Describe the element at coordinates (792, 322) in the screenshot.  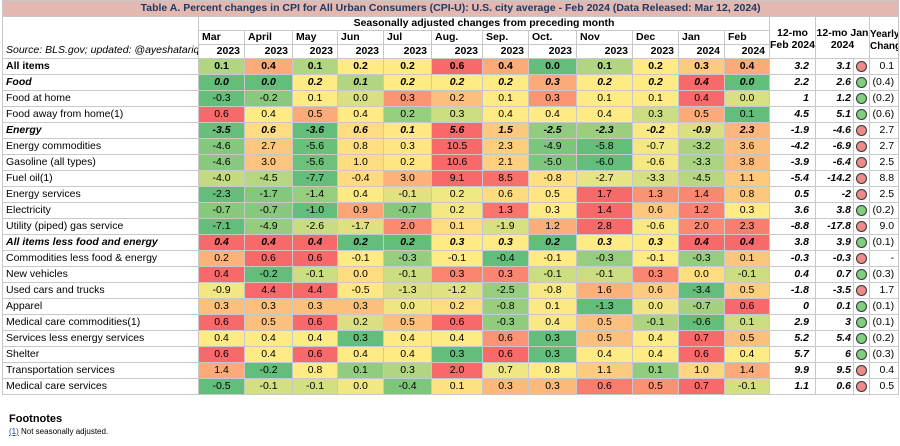
I see `12mo-feb-cell: 2.9` at that location.